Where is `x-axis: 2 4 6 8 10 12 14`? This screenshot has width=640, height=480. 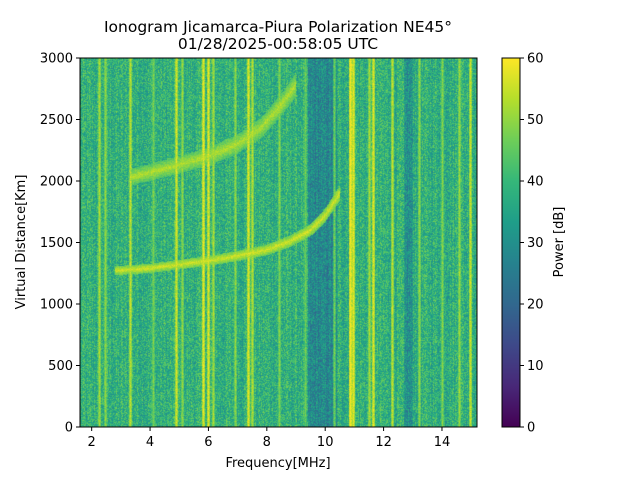
x-axis: 2 4 6 8 10 12 14 is located at coordinates (269, 438).